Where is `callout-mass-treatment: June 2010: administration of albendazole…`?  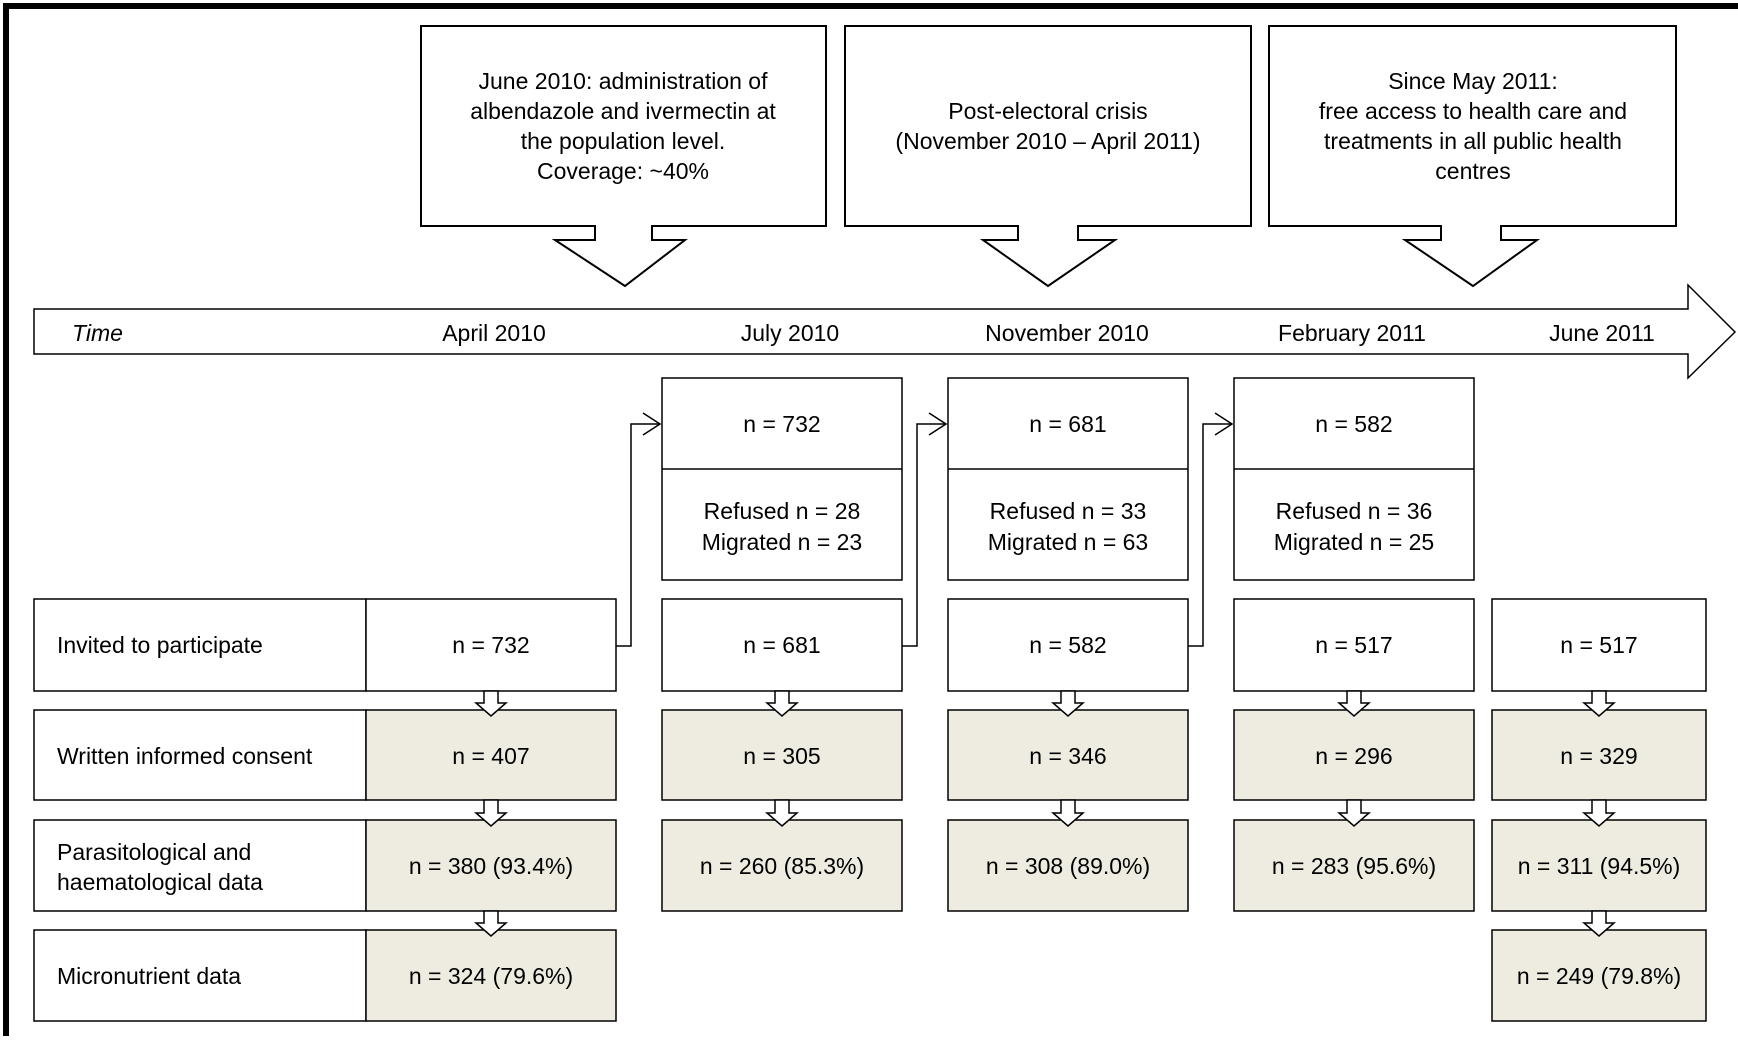 callout-mass-treatment: June 2010: administration of albendazole… is located at coordinates (623, 156).